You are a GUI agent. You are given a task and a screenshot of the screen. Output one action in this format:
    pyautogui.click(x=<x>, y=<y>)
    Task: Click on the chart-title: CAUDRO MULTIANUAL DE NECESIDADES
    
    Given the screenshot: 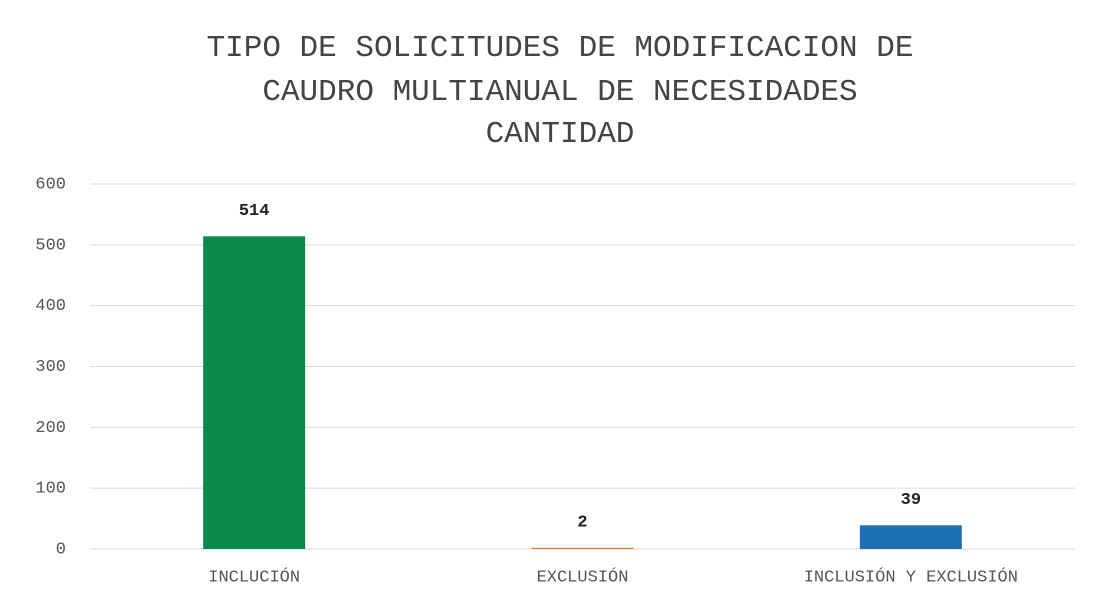 What is the action you would take?
    pyautogui.click(x=559, y=92)
    